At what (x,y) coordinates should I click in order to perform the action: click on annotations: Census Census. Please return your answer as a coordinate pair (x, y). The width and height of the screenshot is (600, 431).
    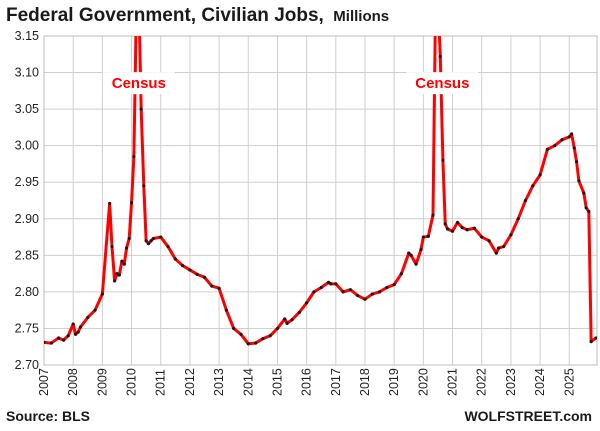
    Looking at the image, I should click on (290, 83).